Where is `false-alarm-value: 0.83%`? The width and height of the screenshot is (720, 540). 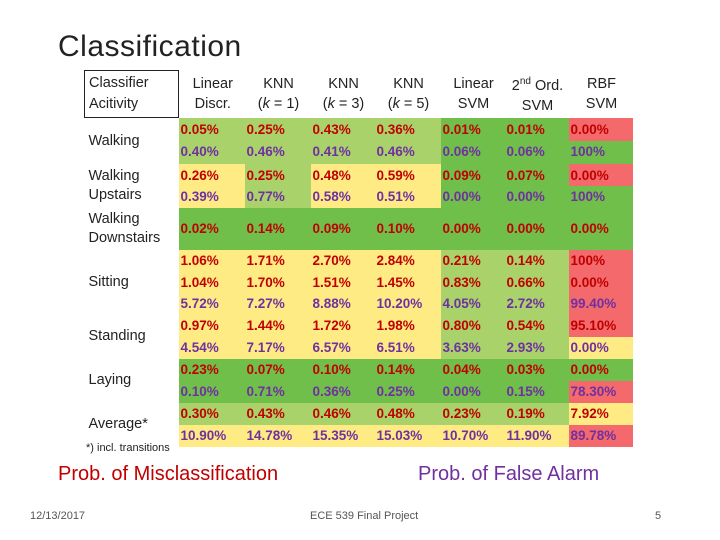 false-alarm-value: 0.83% is located at coordinates (461, 282).